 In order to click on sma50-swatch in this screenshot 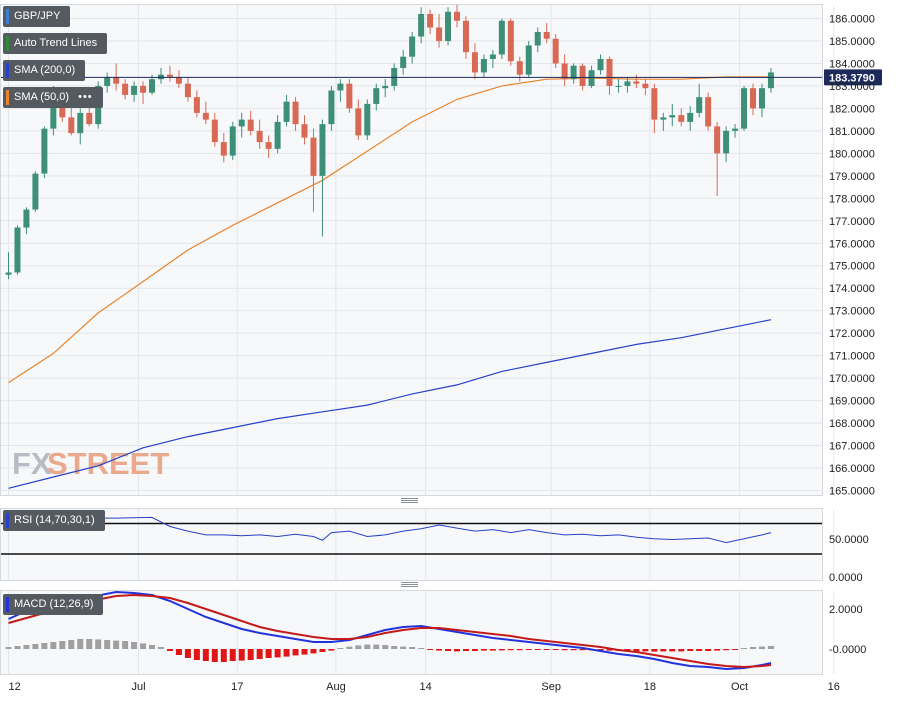, I will do `click(7, 97)`.